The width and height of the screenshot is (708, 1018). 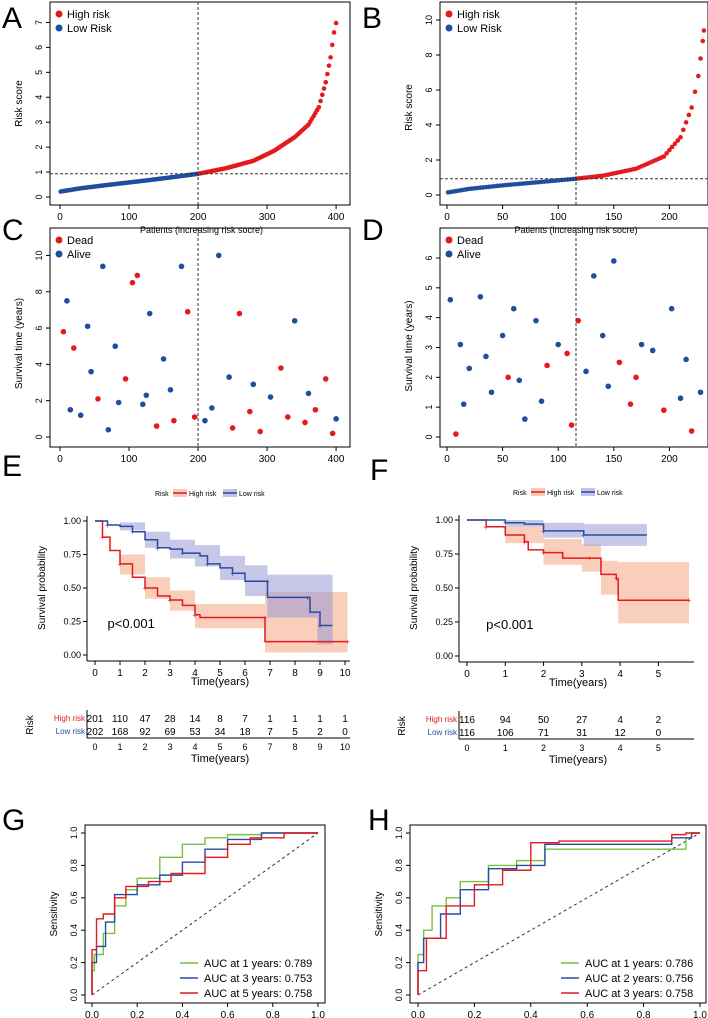 What do you see at coordinates (429, 54) in the screenshot?
I see `y-tick-label: 8` at bounding box center [429, 54].